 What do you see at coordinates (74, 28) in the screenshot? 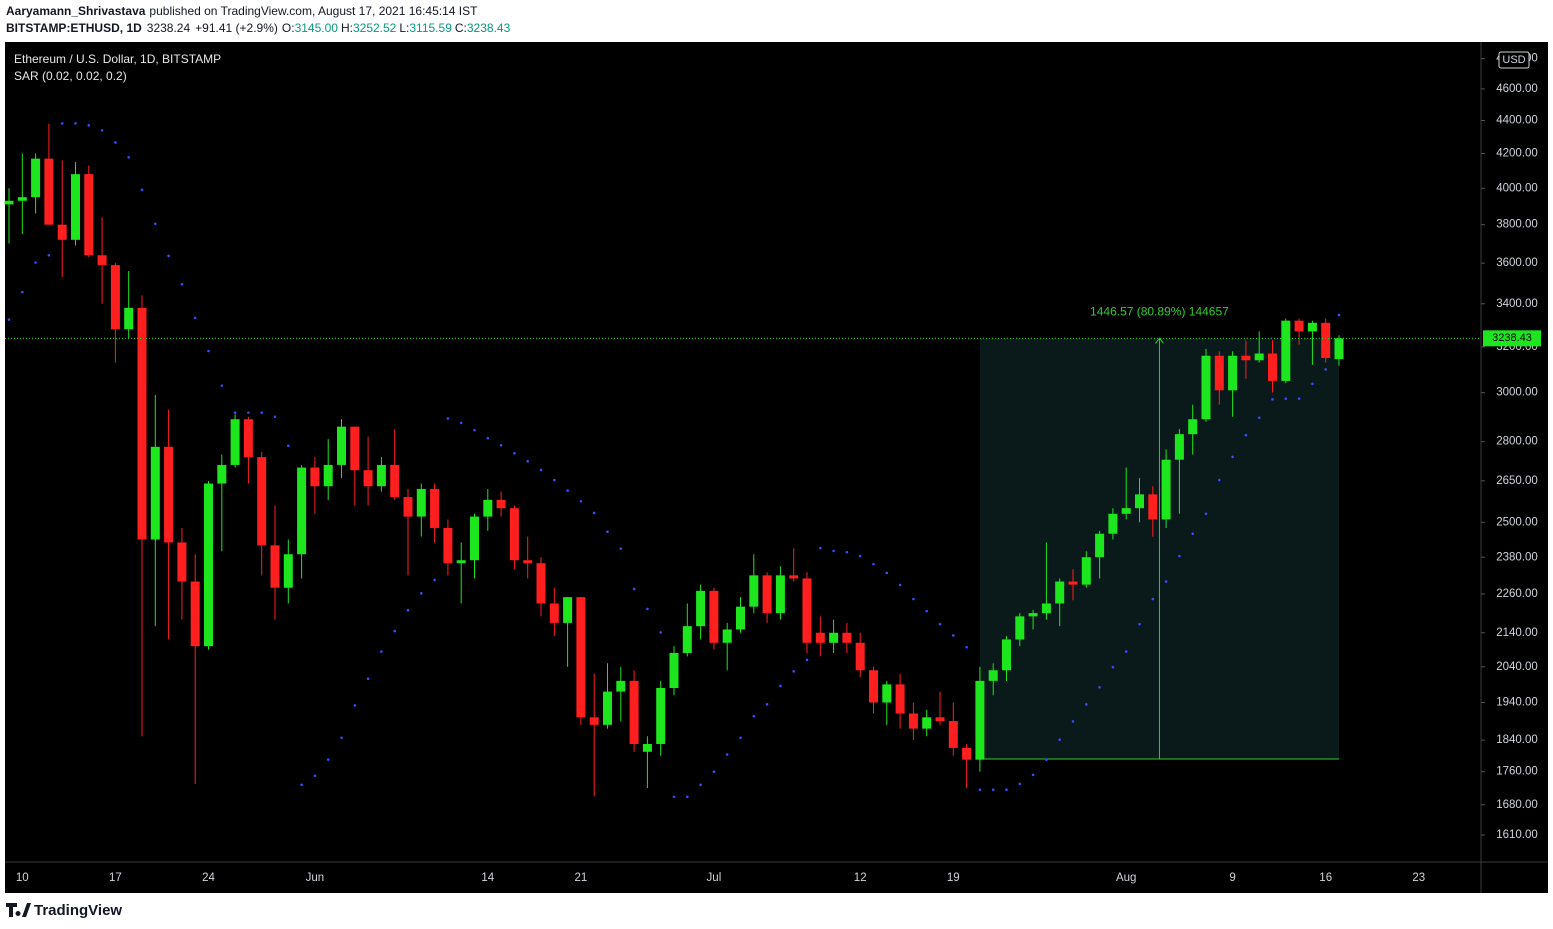
I see `symbol: BITSTAMP:ETHUSD, 1D` at bounding box center [74, 28].